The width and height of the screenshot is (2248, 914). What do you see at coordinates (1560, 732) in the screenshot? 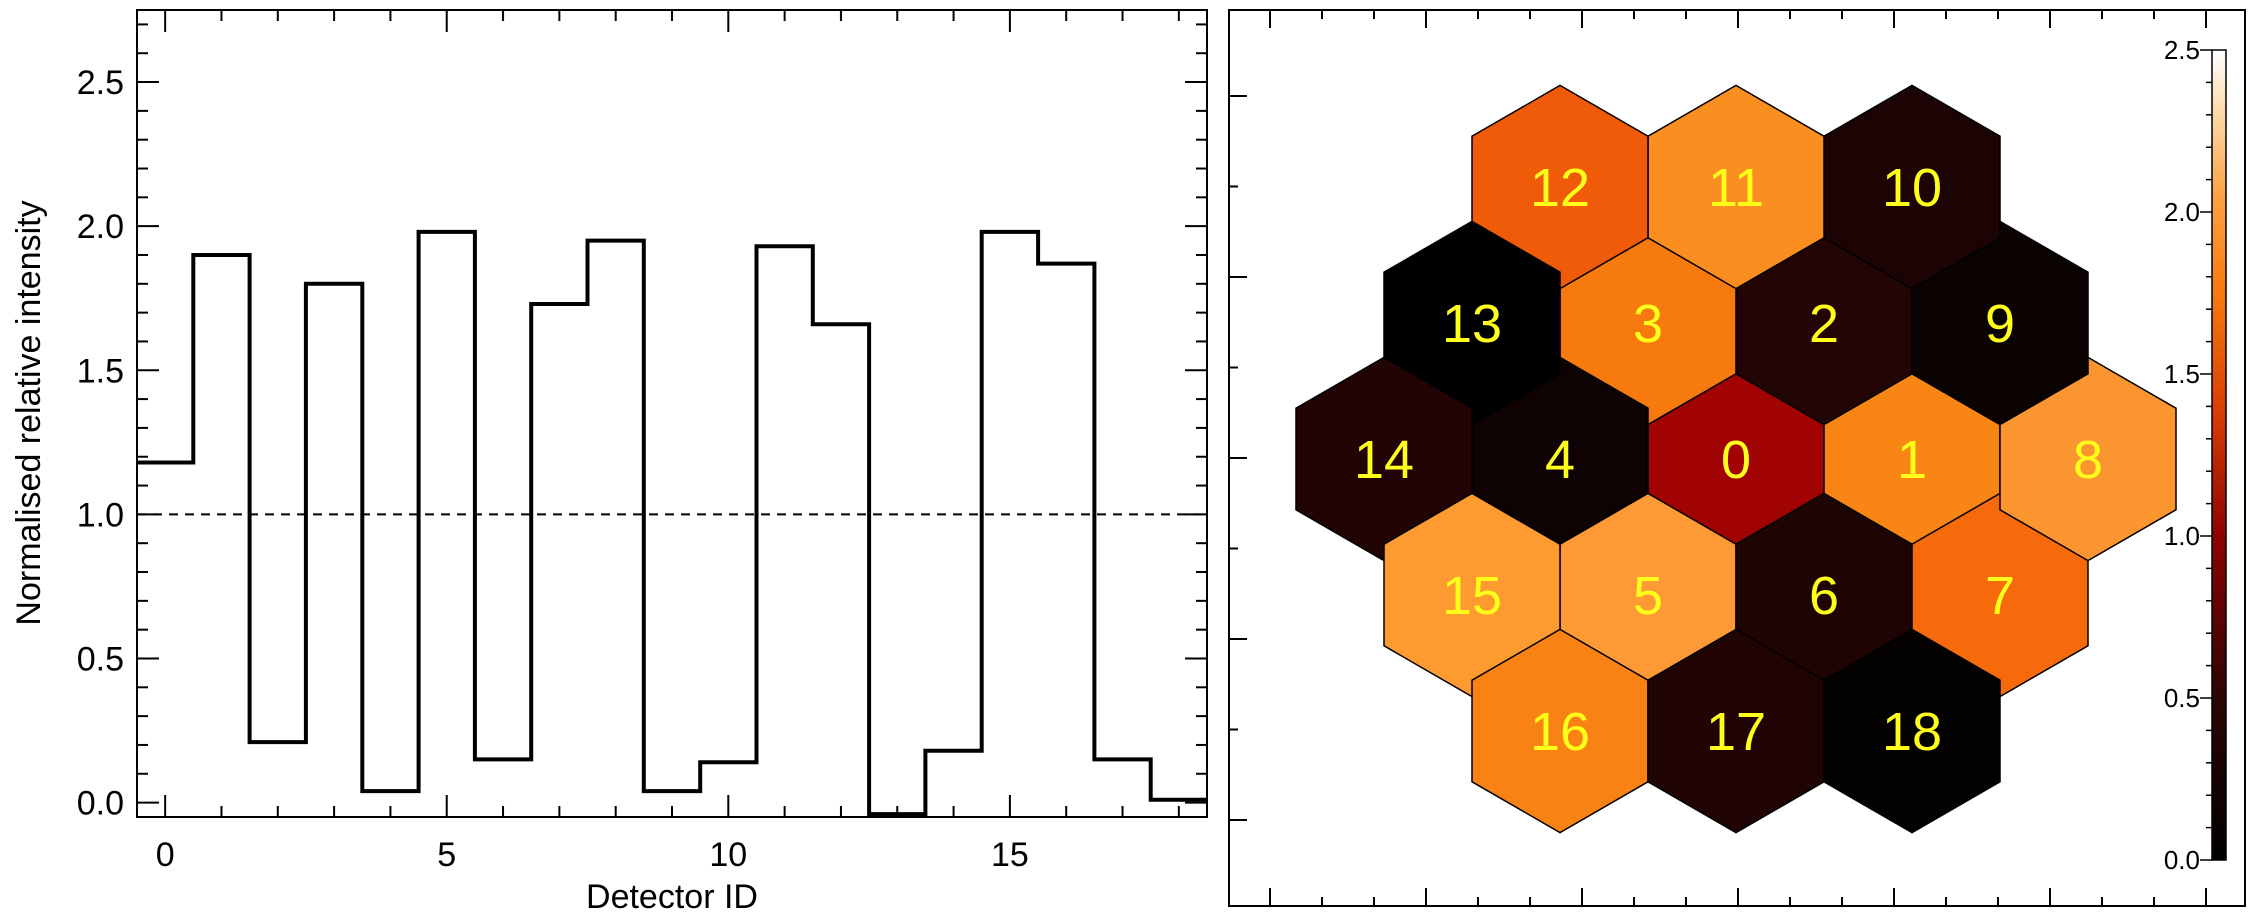
I see `hex-label: 16` at bounding box center [1560, 732].